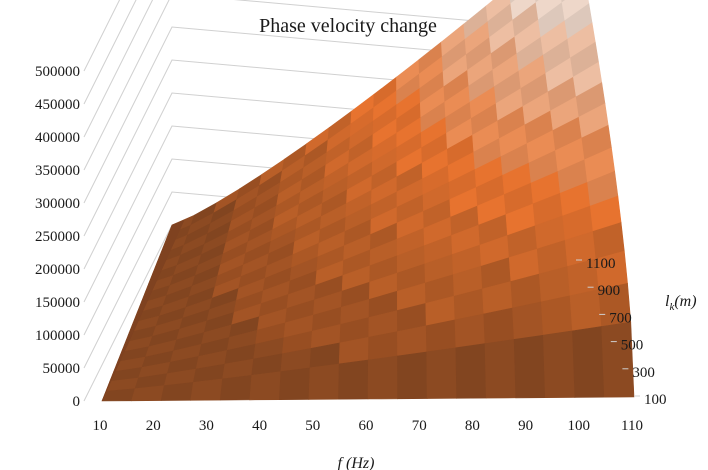 The height and width of the screenshot is (470, 708). What do you see at coordinates (259, 426) in the screenshot?
I see `x-tick-label: 40` at bounding box center [259, 426].